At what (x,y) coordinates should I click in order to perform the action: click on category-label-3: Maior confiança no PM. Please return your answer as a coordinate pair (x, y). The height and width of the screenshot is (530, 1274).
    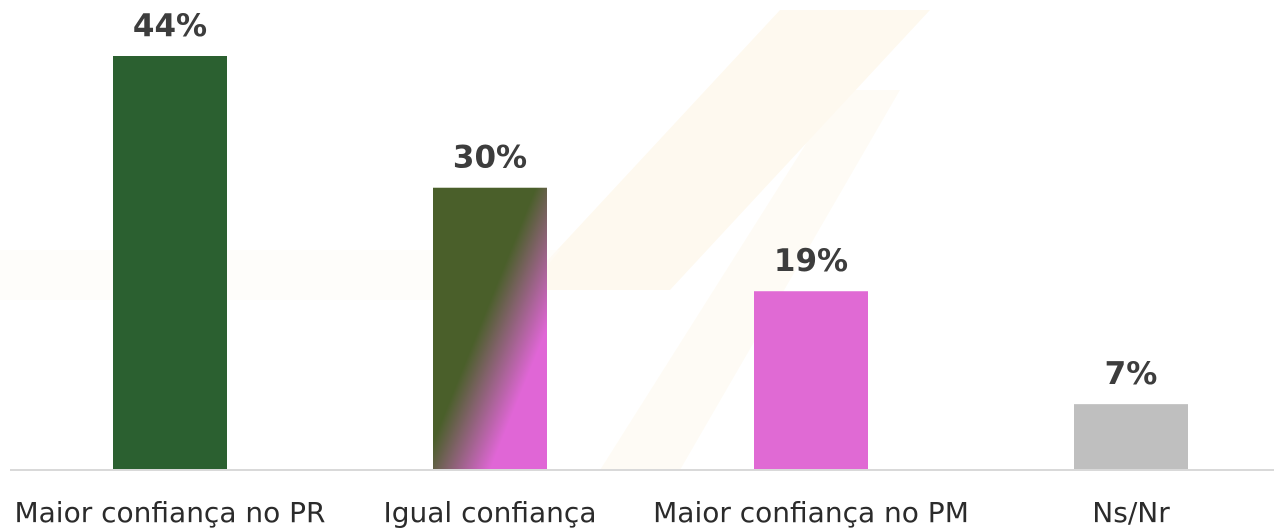
    Looking at the image, I should click on (811, 512).